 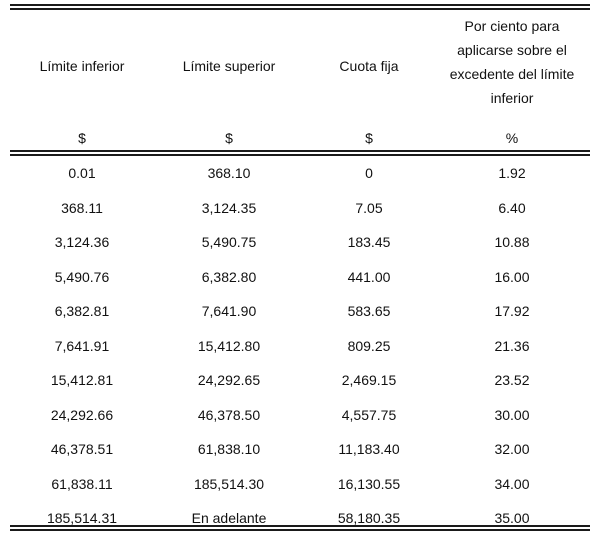 What do you see at coordinates (369, 242) in the screenshot?
I see `cell-fixed-fee: 183.45` at bounding box center [369, 242].